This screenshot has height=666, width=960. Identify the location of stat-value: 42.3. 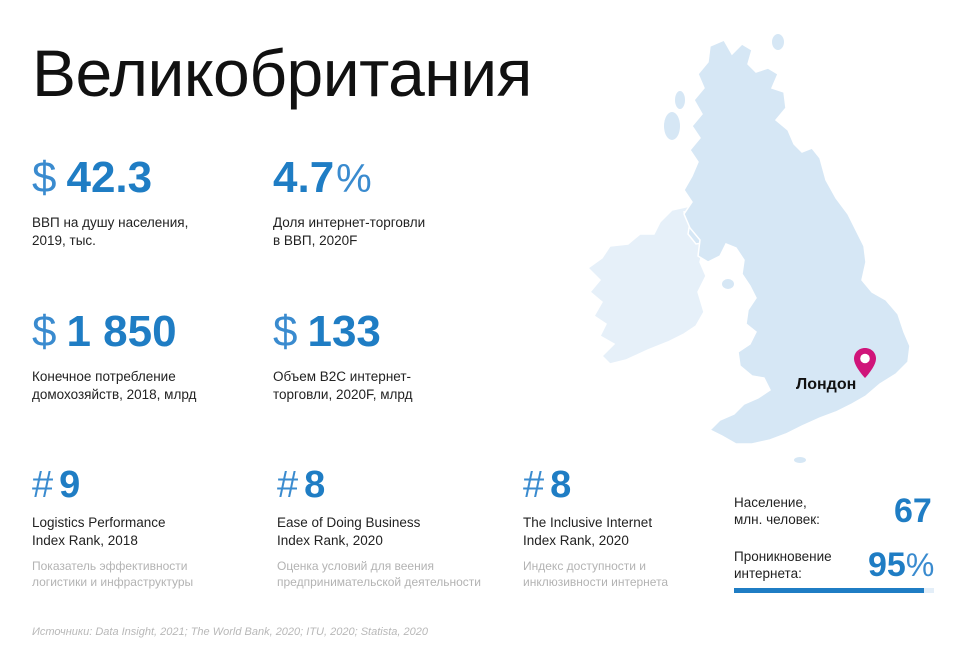
(109, 177).